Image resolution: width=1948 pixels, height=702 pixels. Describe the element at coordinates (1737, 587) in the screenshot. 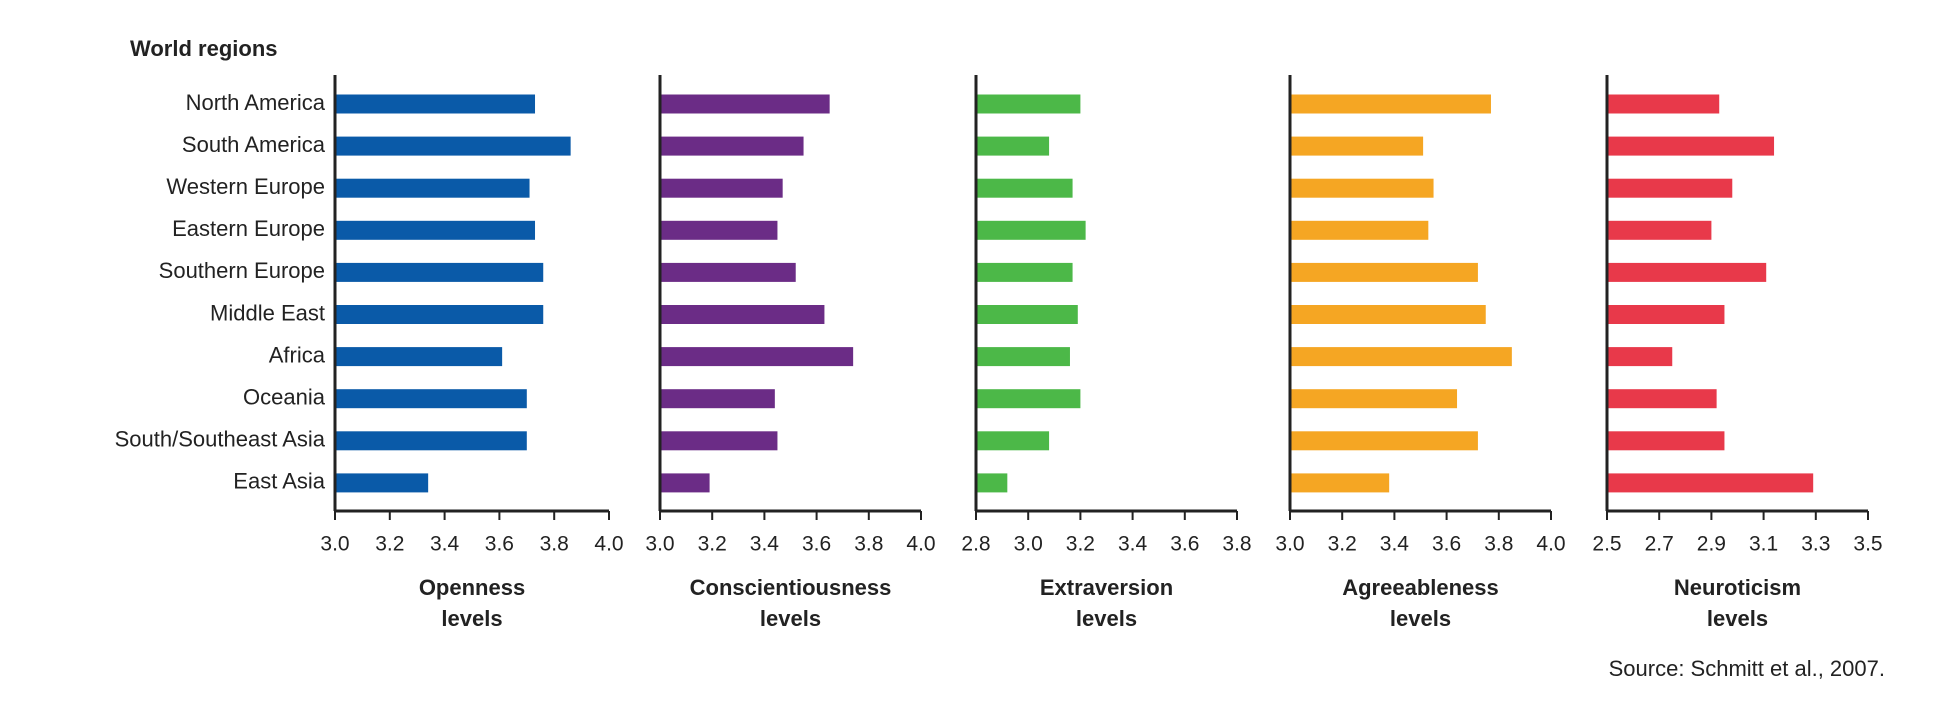

I see `x-axis-label: Neuroticism` at that location.